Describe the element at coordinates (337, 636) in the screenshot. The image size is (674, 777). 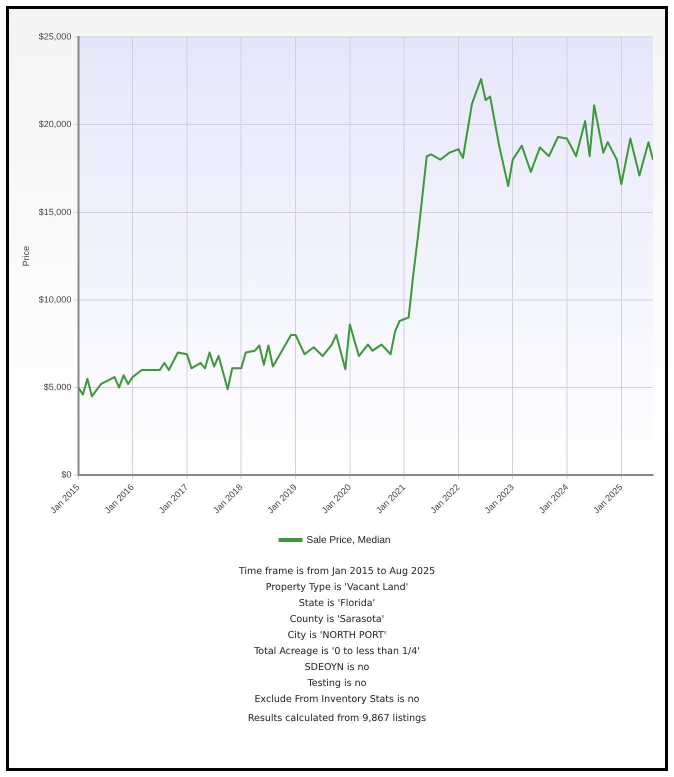
I see `text: City is 'NORTH PORT'` at that location.